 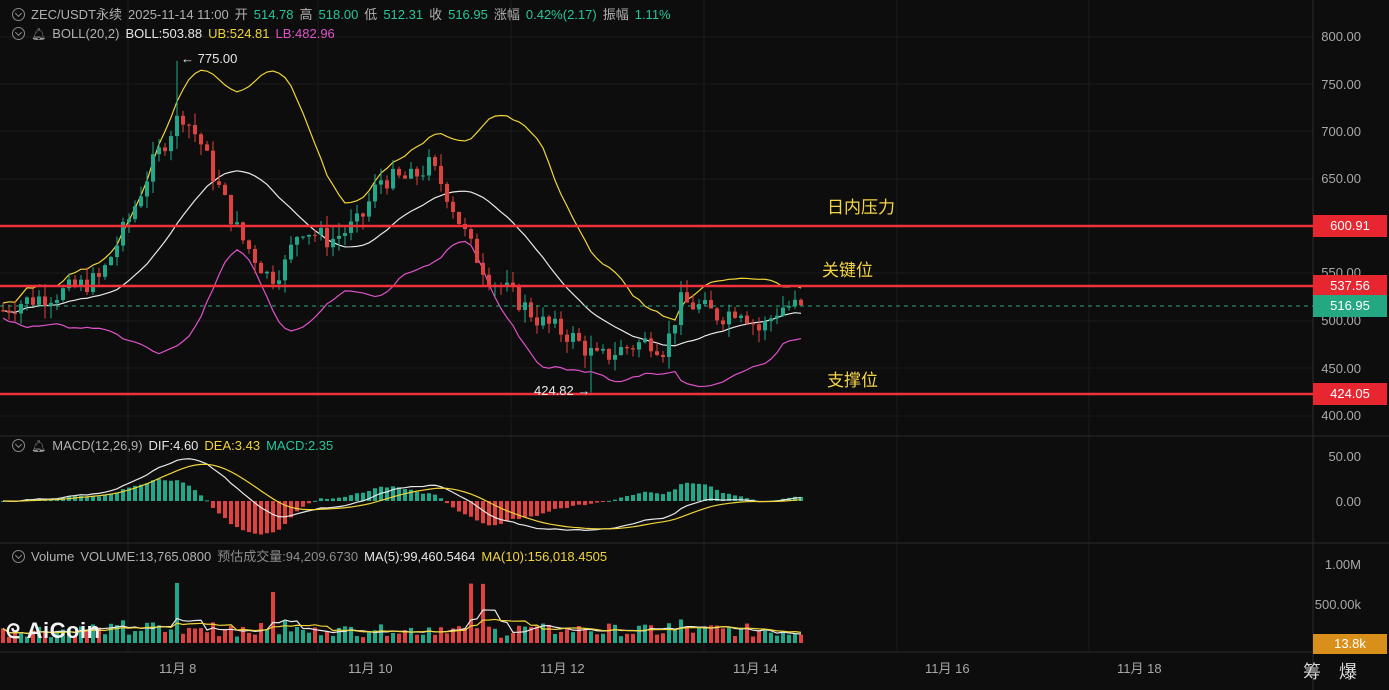 I want to click on key-level-label: 关键位, so click(x=847, y=270).